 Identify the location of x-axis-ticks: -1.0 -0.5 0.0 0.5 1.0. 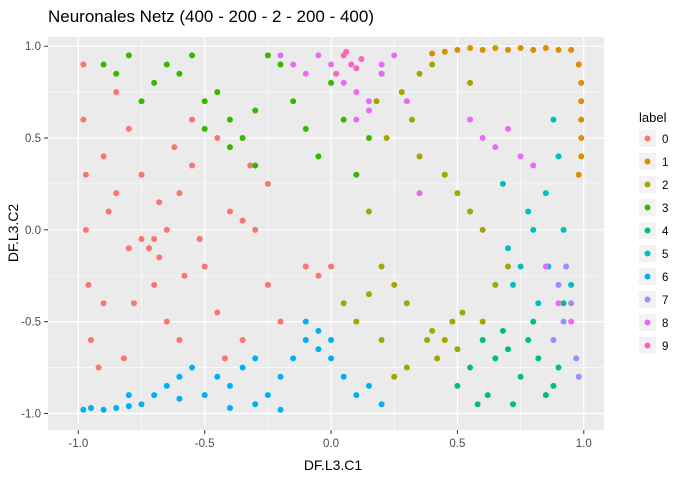
(330, 440).